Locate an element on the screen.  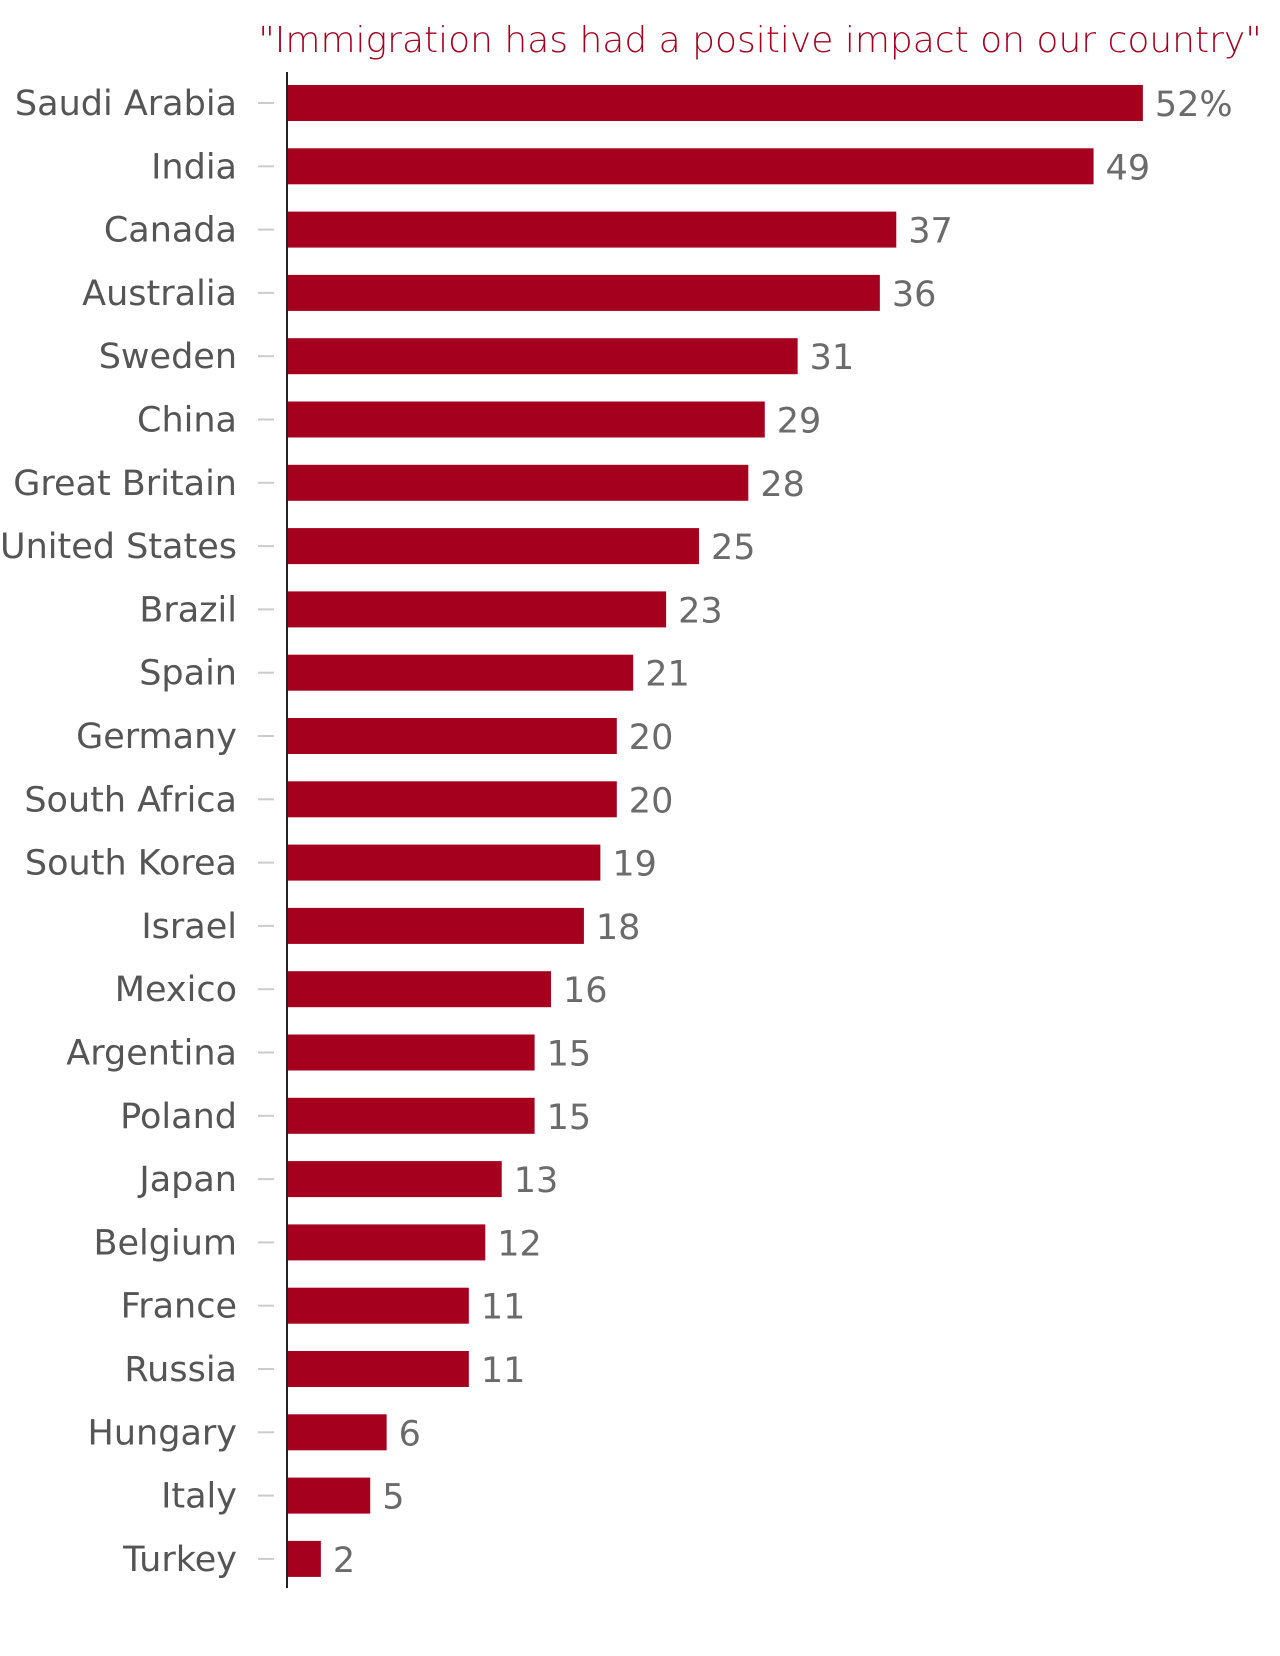
bar-row: United States 25 is located at coordinates (378, 547).